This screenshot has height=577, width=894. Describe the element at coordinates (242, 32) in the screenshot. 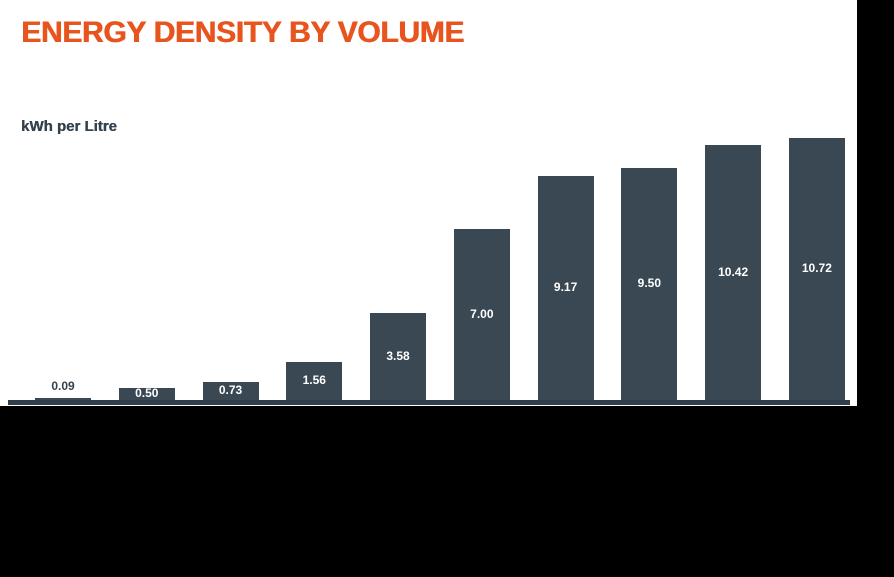

I see `chart-title: ENERGY DENSITY BY VOLUME` at that location.